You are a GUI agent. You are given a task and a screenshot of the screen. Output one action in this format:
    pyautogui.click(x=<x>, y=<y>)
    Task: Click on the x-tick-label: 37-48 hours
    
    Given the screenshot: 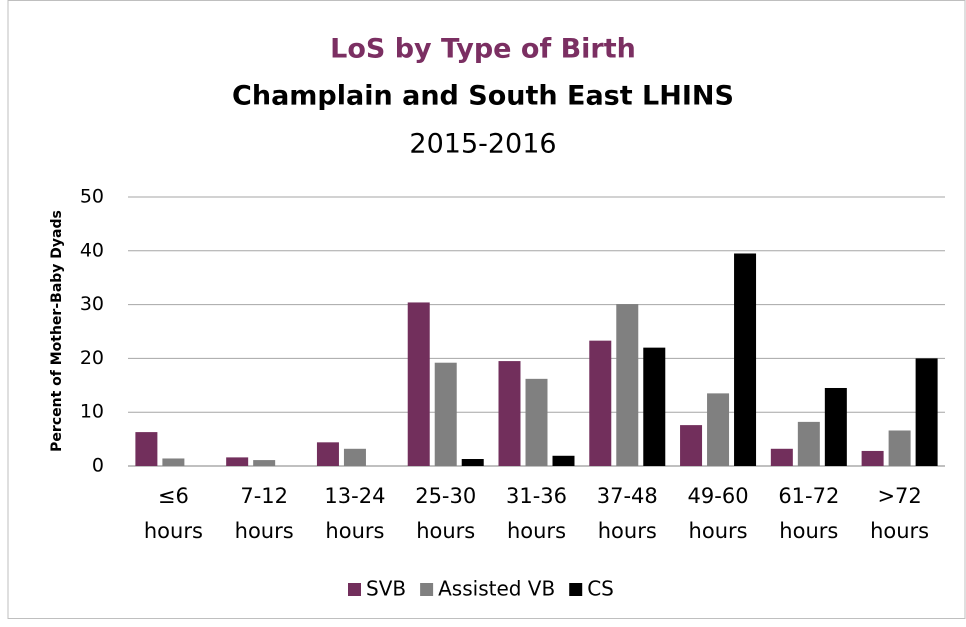 What is the action you would take?
    pyautogui.click(x=627, y=513)
    